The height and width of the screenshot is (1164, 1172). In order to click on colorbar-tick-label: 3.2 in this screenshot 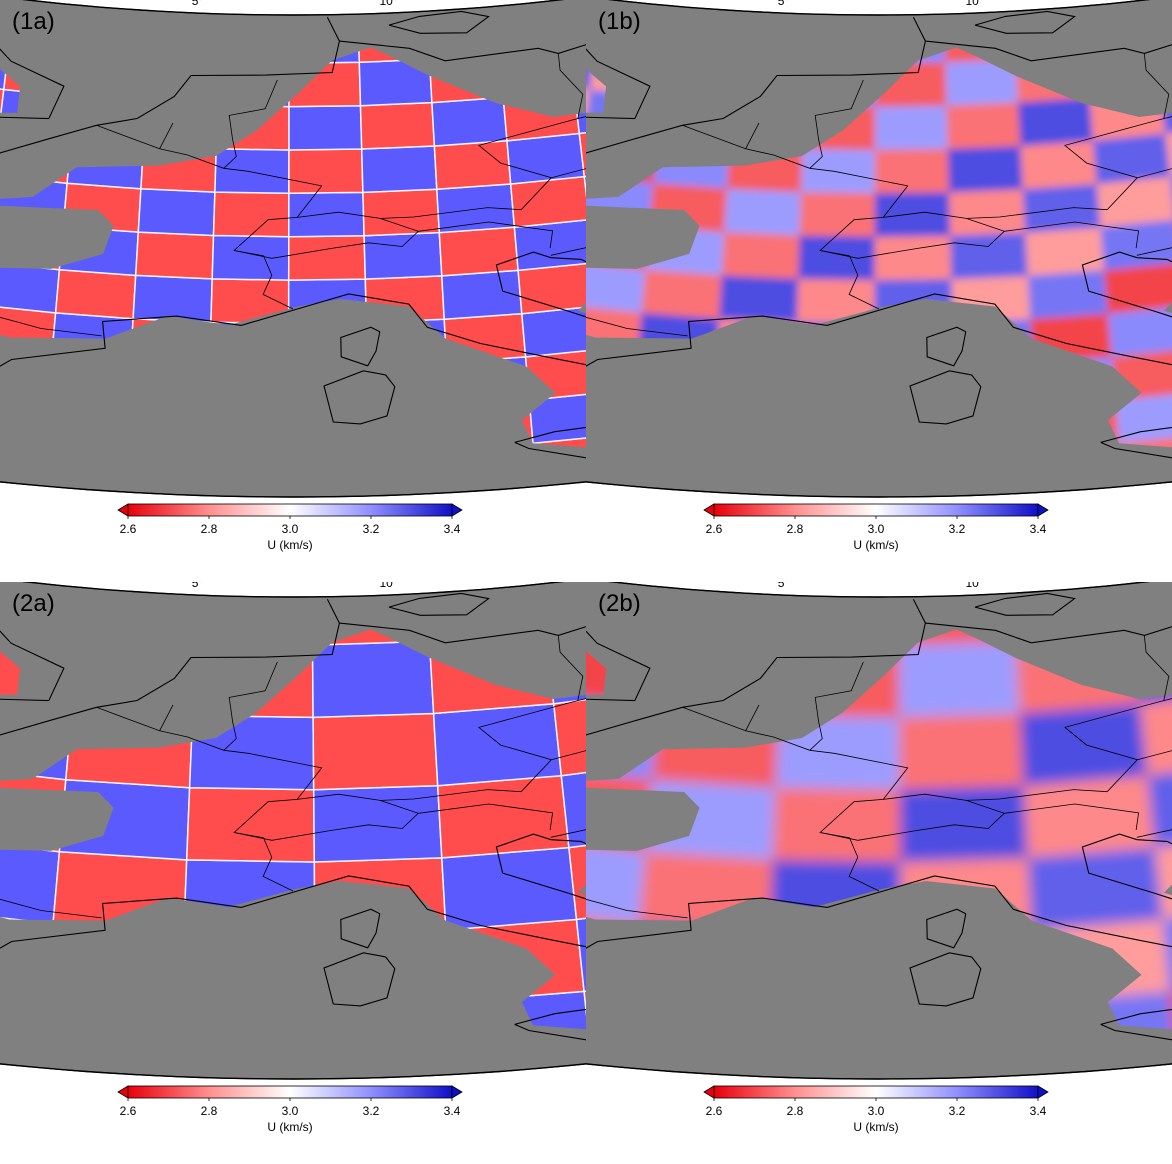, I will do `click(957, 1111)`.